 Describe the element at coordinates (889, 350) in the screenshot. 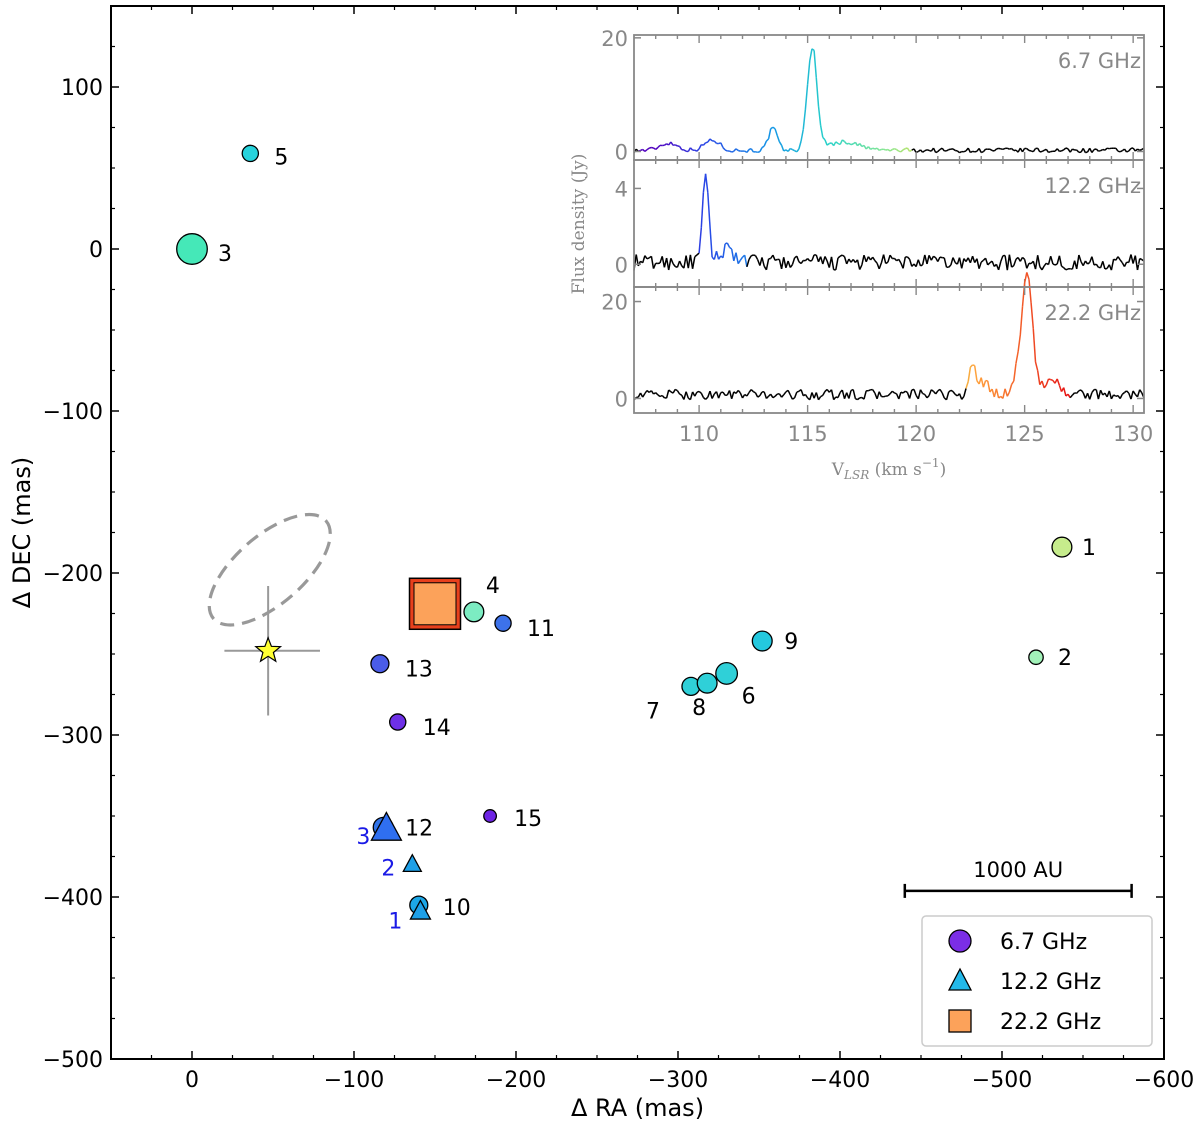

I see `inset-panel-frame` at that location.